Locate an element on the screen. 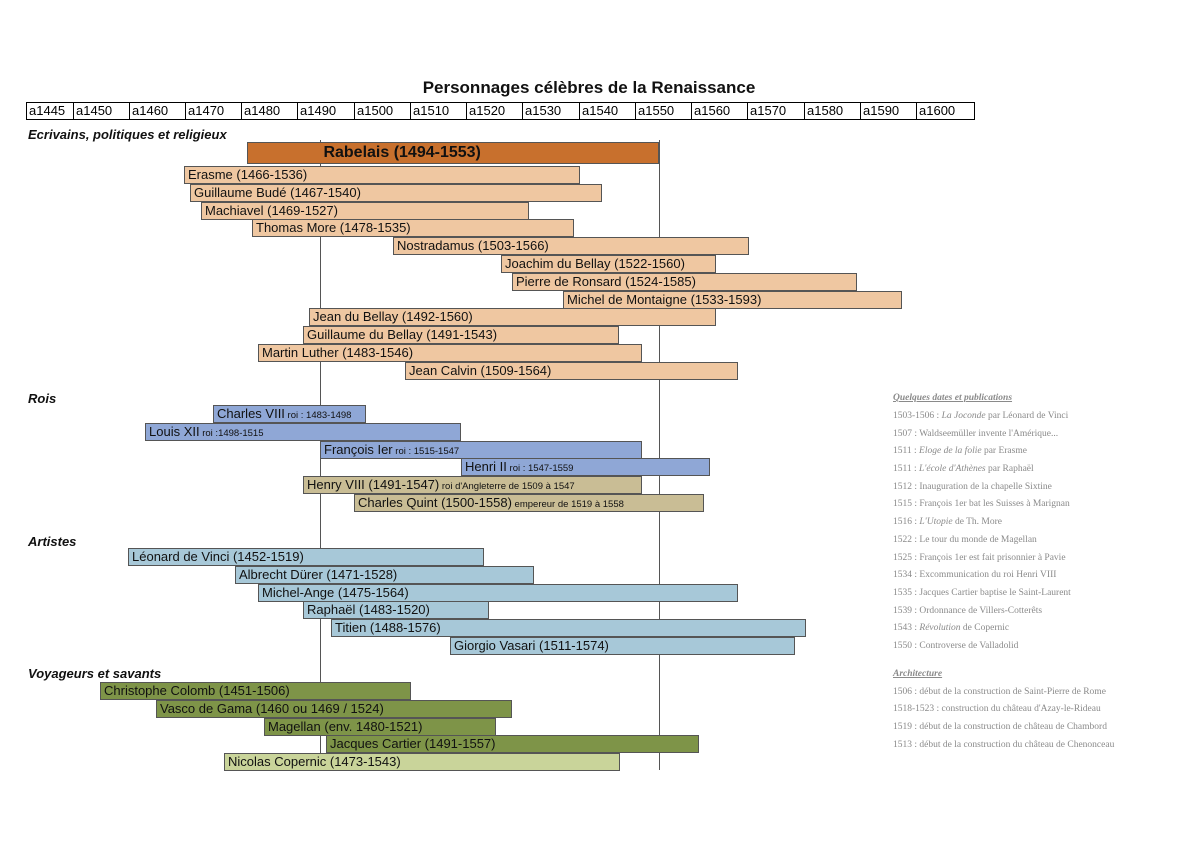 This screenshot has height=848, width=1200. x-tick-label: a1490 is located at coordinates (326, 111).